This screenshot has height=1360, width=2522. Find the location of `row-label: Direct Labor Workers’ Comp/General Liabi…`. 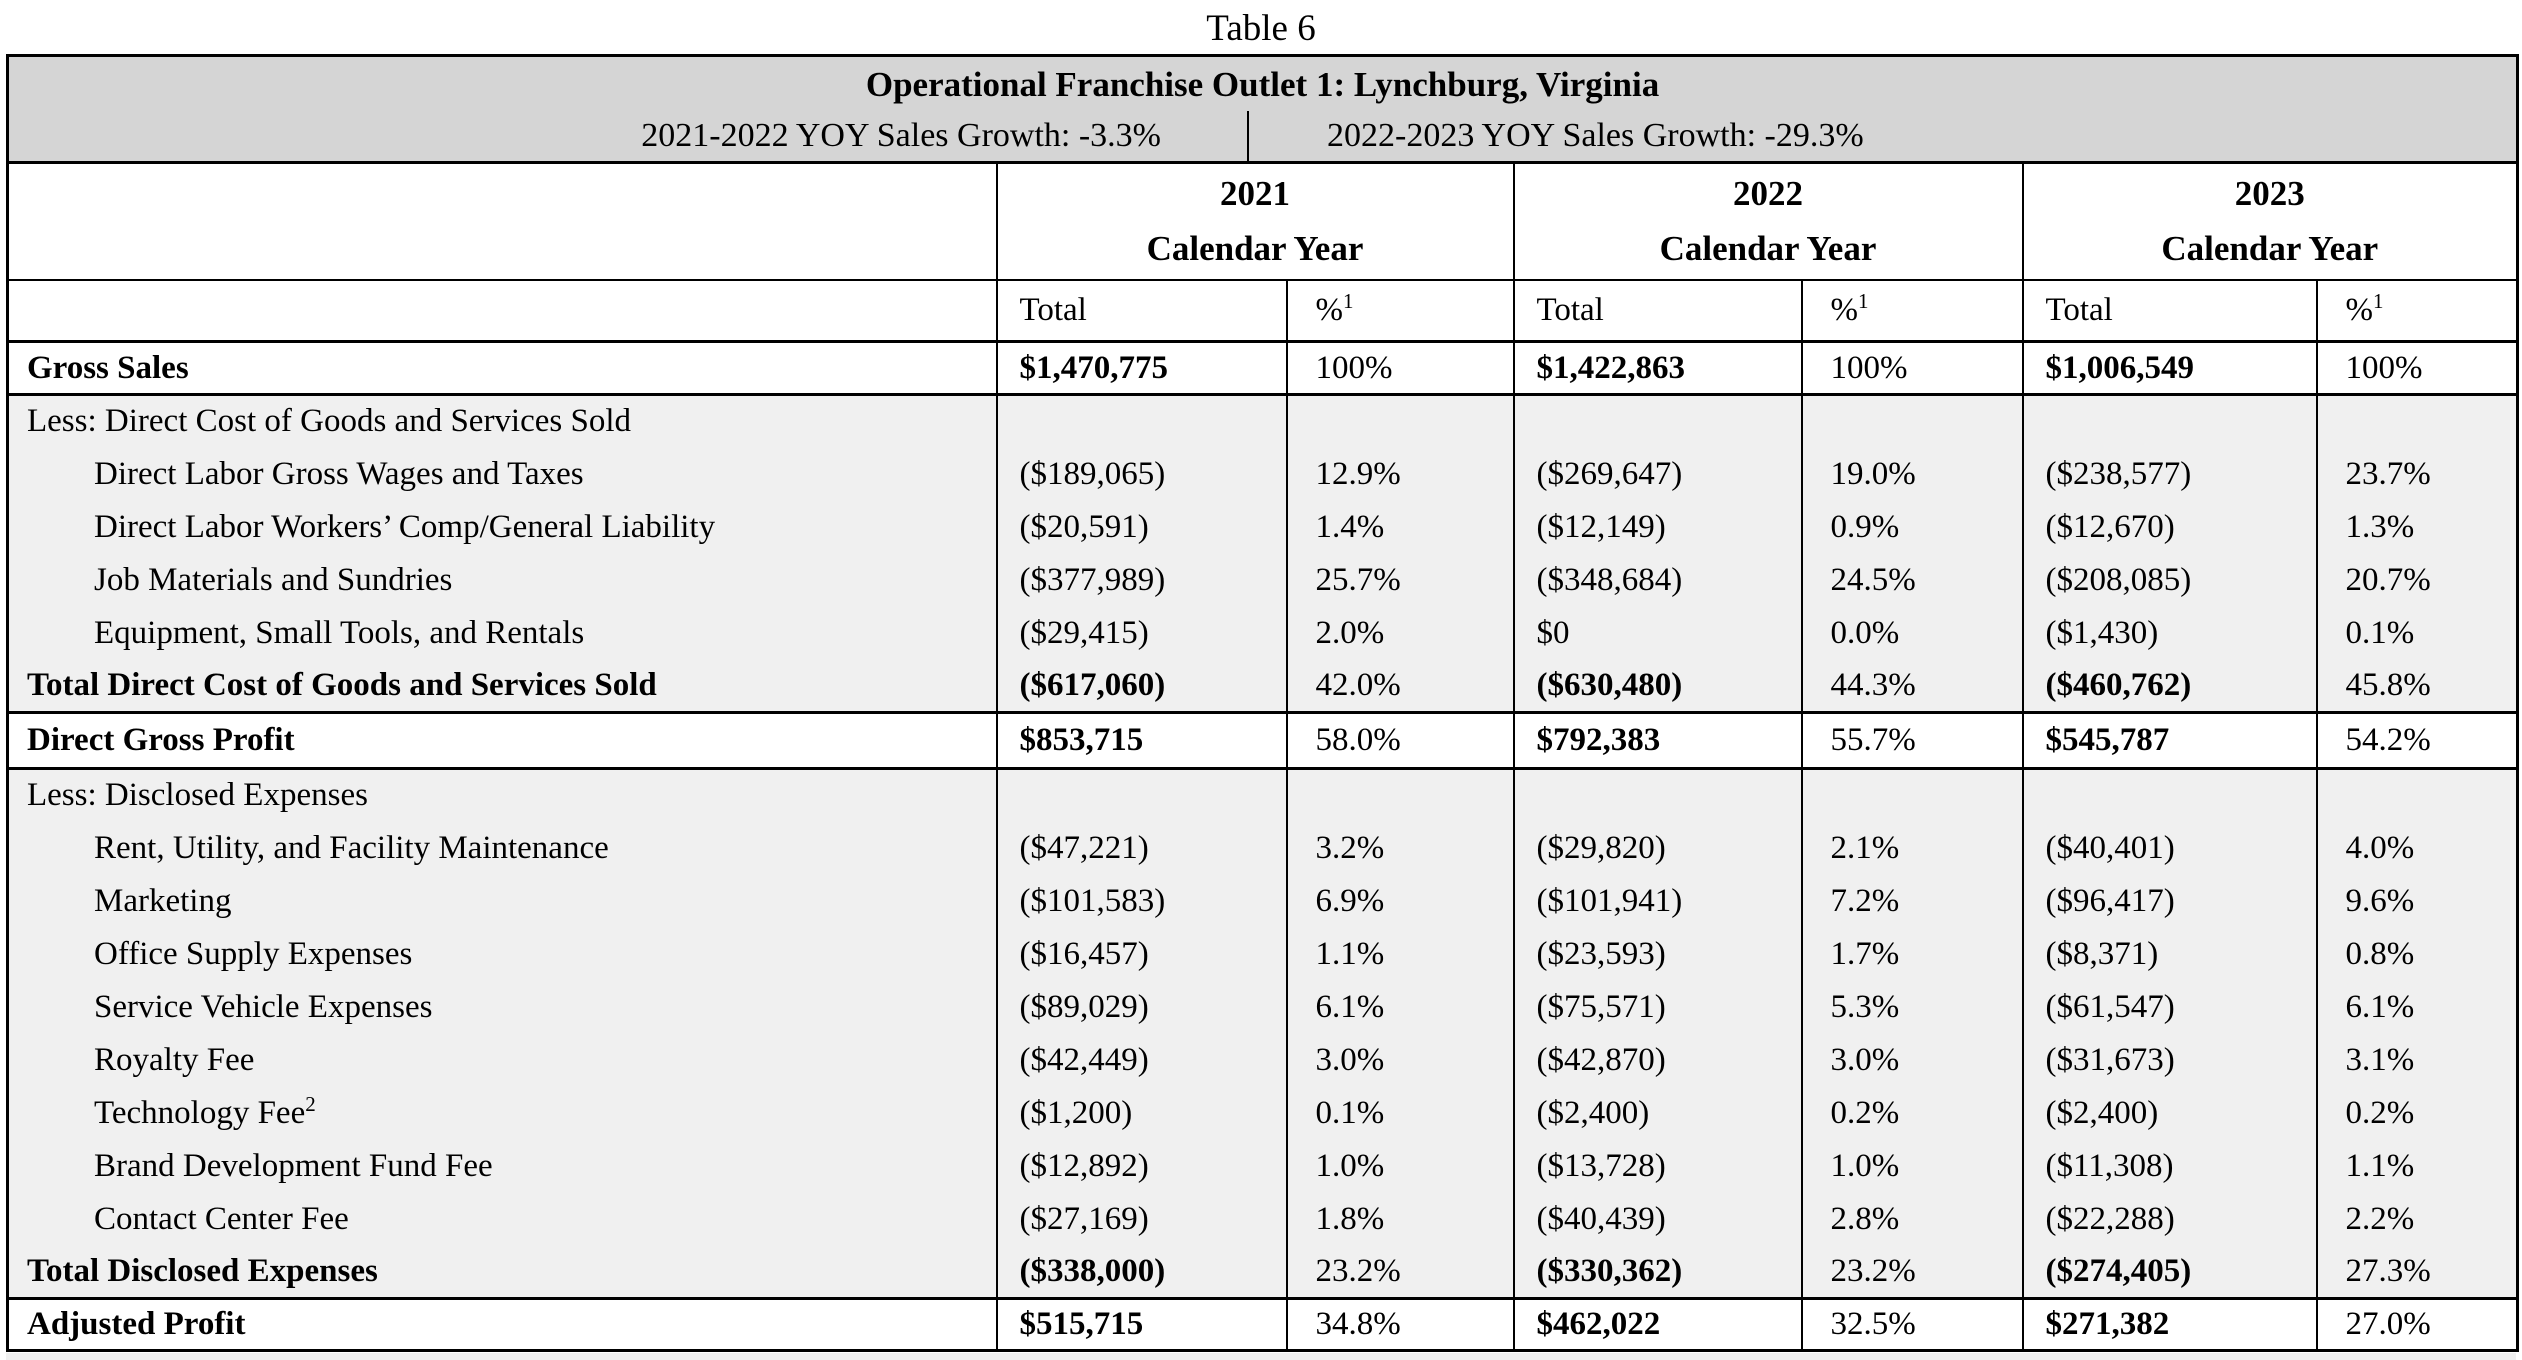

row-label: Direct Labor Workers’ Comp/General Liabi… is located at coordinates (502, 527).